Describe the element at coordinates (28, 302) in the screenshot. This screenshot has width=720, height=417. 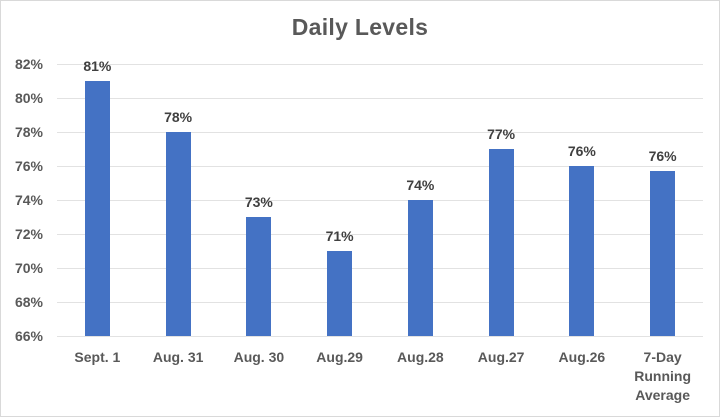
I see `y-tick-label: 68%` at that location.